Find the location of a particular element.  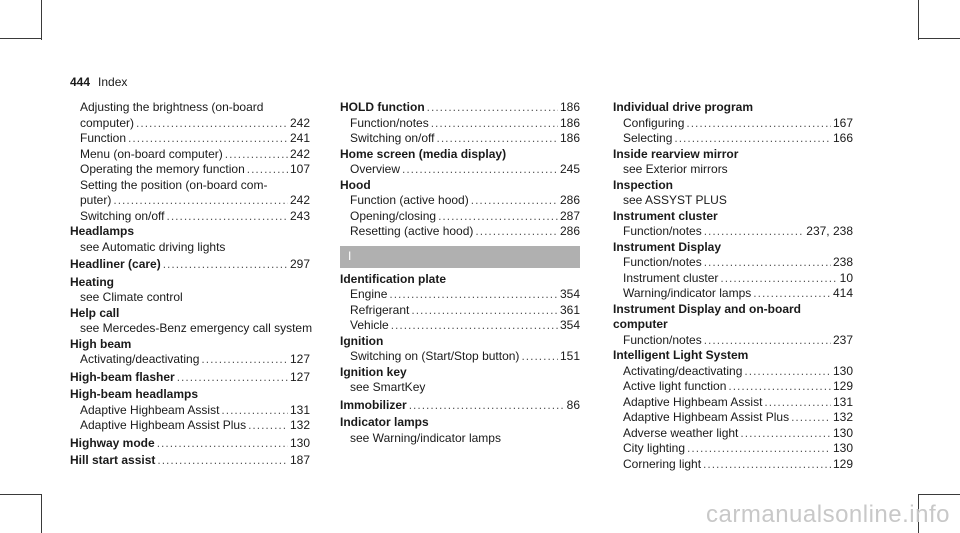

section-letter-bar: I is located at coordinates (460, 256).